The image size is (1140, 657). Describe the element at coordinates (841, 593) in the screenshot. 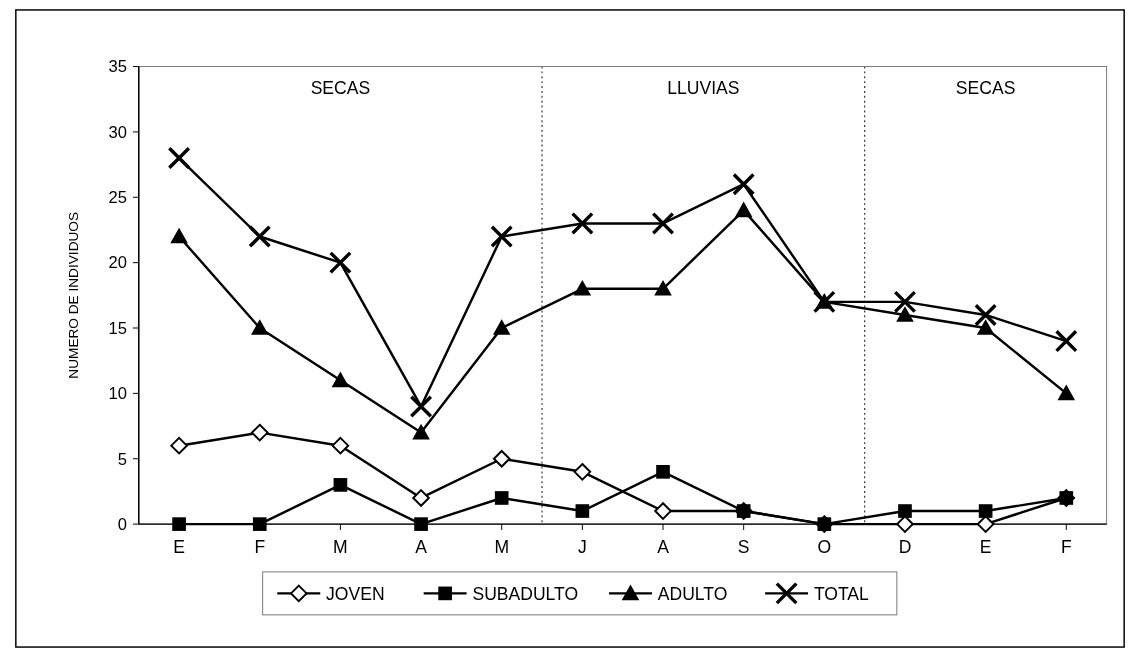

I see `legend-label: TOTAL` at that location.